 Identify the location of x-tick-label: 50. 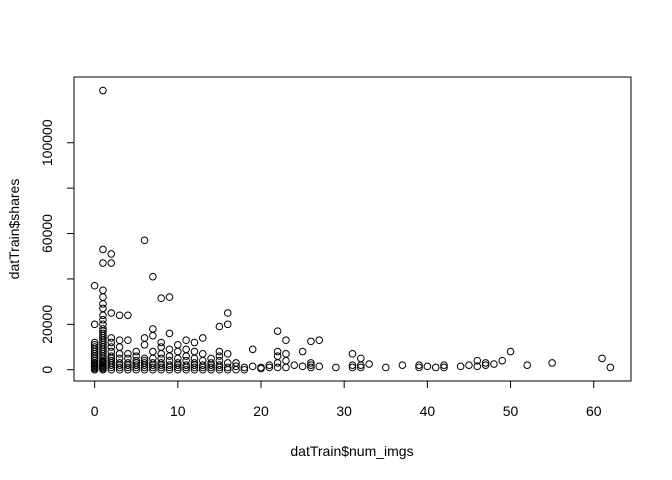
(511, 411).